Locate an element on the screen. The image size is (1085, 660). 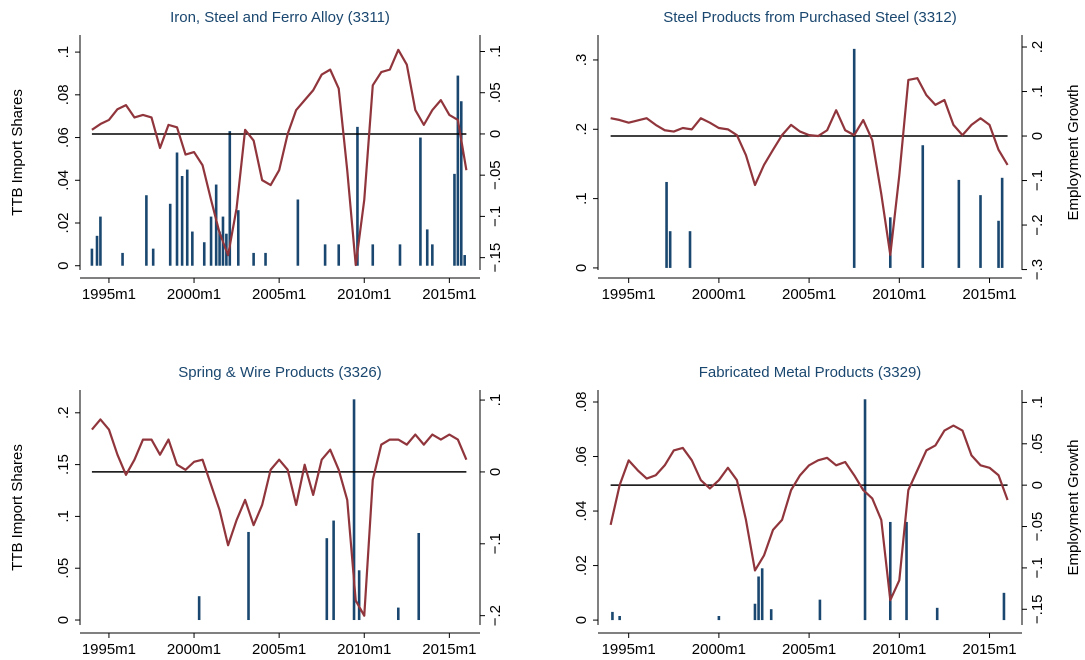
panel-title: Fabricated Metal Products (3329) is located at coordinates (810, 372).